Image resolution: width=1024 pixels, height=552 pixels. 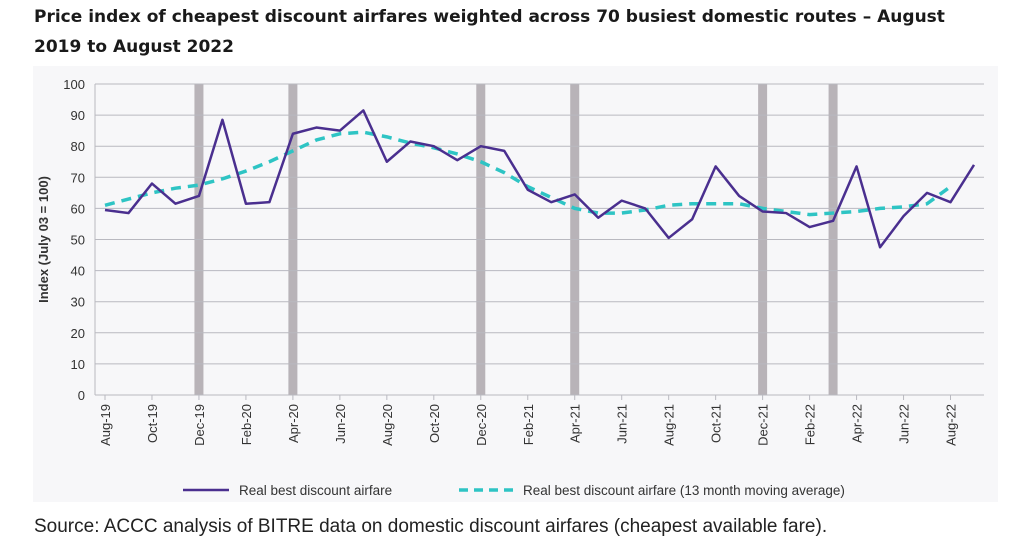 I want to click on y-tick-label-30: 30, so click(x=78, y=302).